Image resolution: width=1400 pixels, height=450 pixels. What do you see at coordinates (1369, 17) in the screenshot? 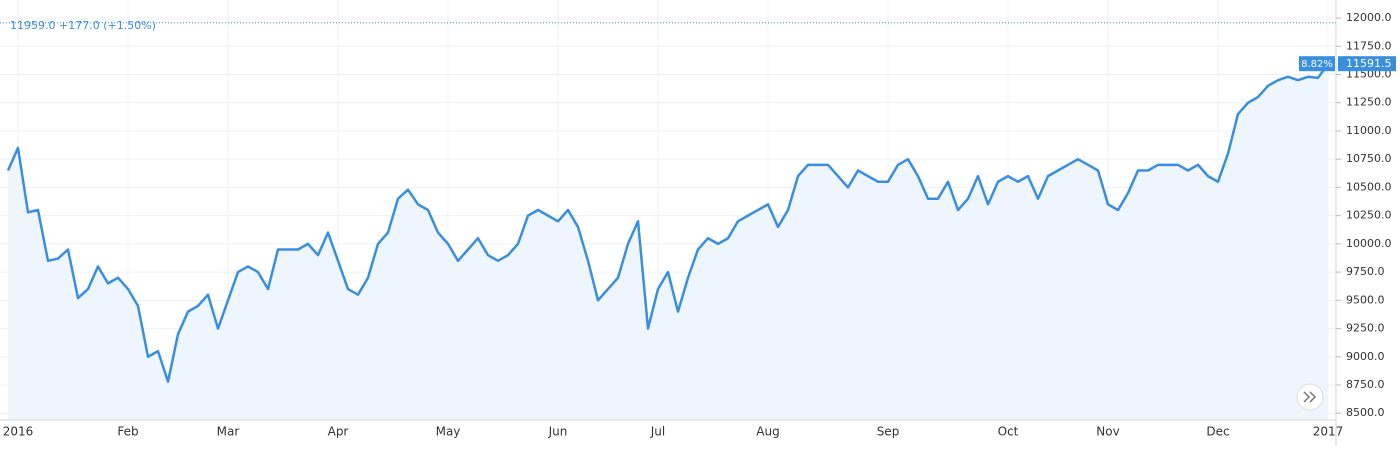
I see `y-tick-label: 12000.0` at bounding box center [1369, 17].